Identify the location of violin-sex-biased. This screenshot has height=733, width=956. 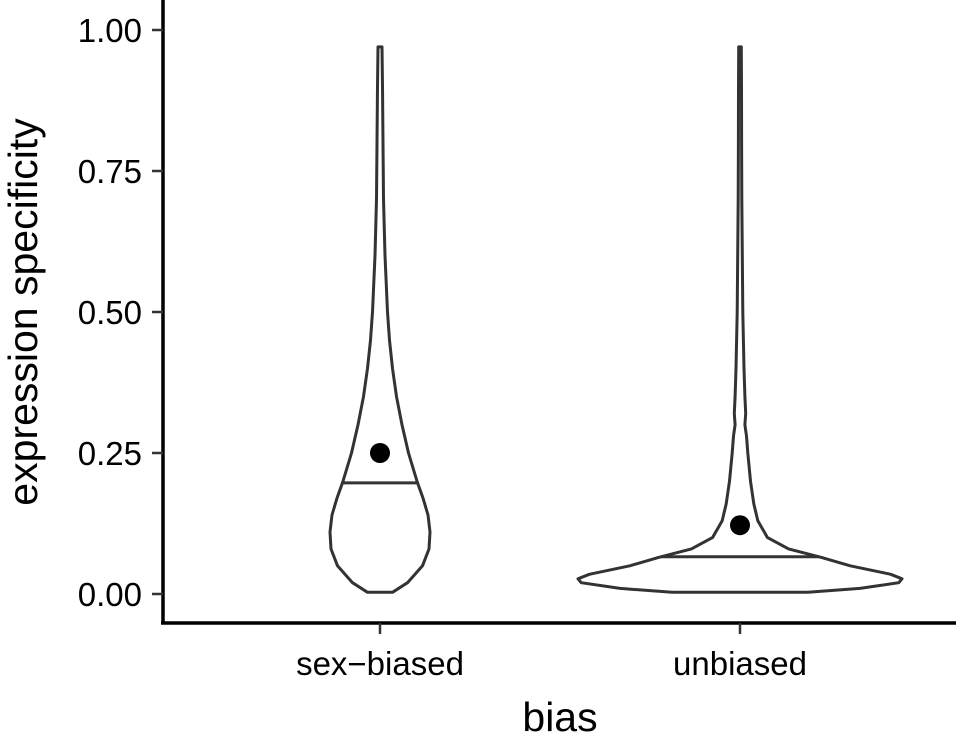
(380, 319).